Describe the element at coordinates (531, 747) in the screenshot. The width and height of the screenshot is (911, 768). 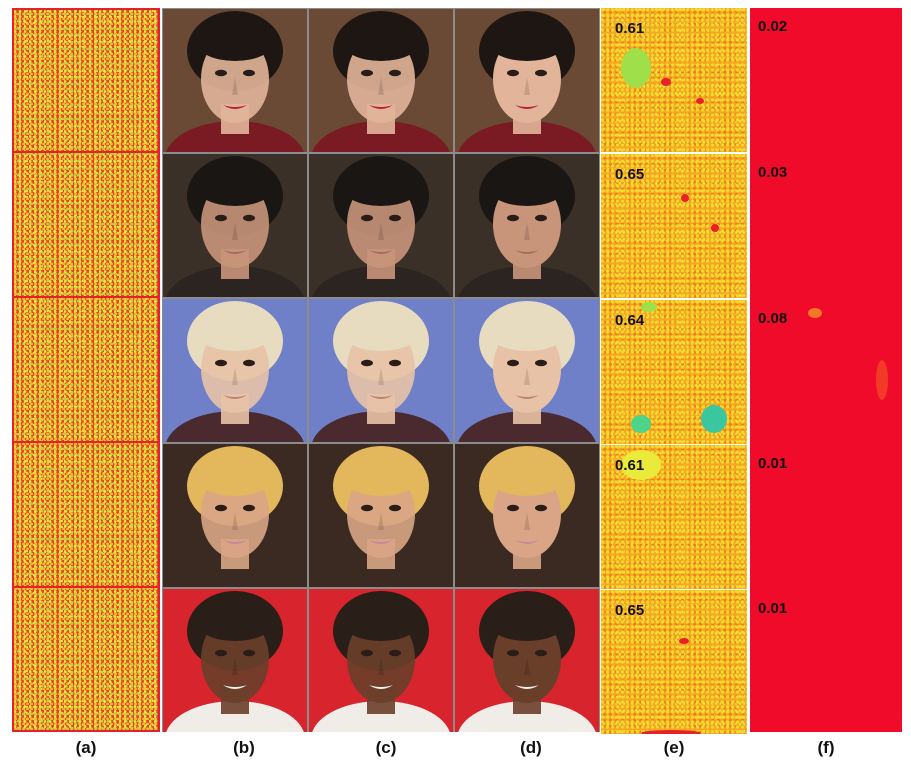
I see `caption-d: (d)` at that location.